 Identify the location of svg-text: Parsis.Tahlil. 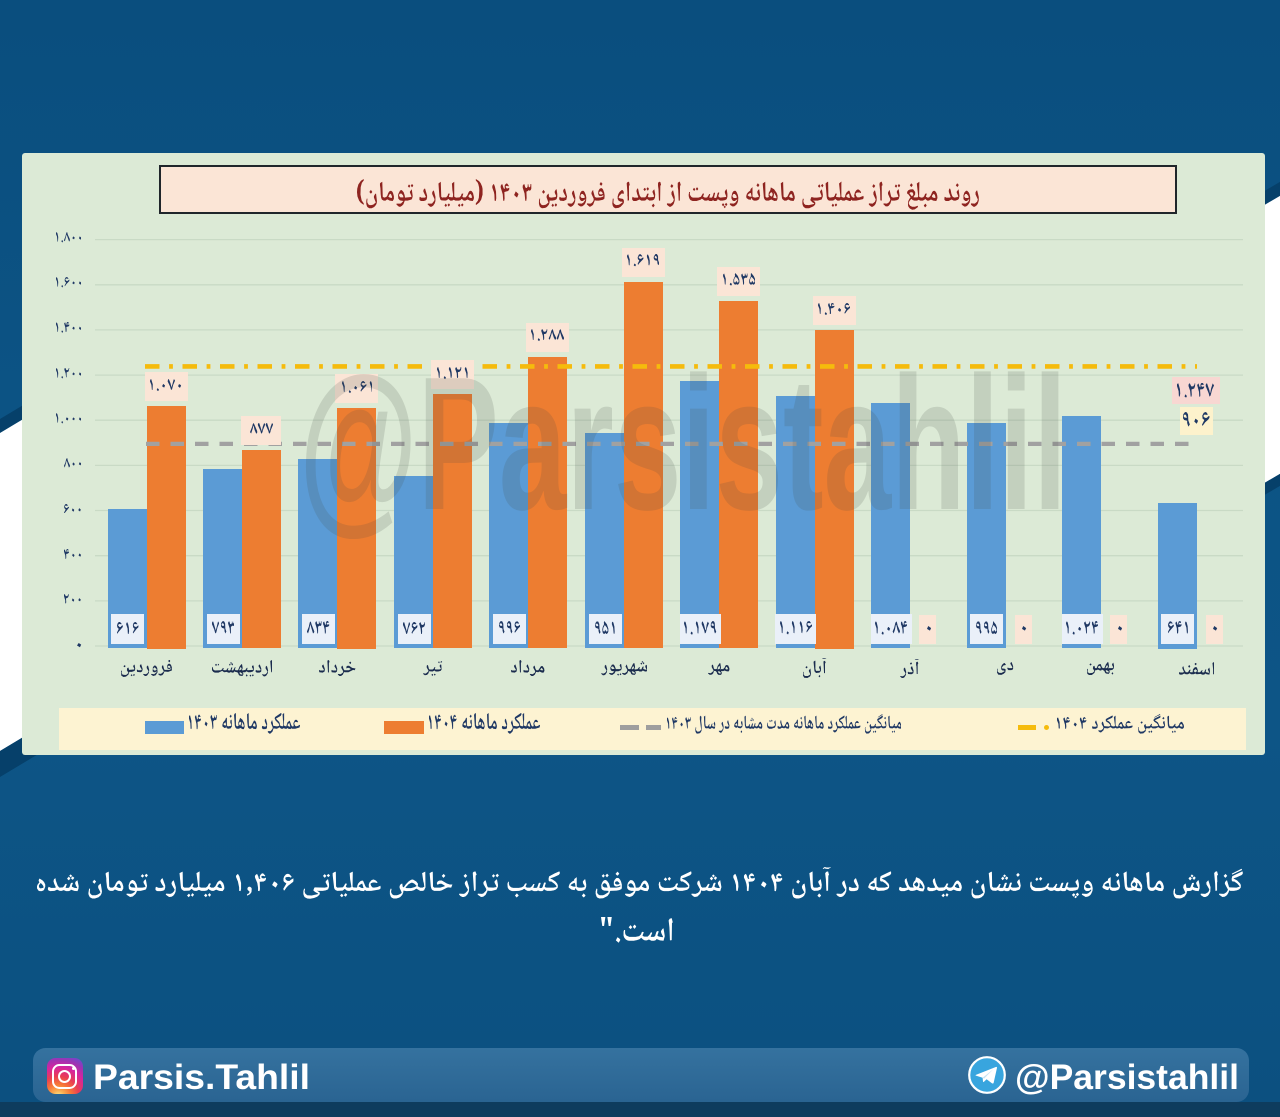
(201, 1077).